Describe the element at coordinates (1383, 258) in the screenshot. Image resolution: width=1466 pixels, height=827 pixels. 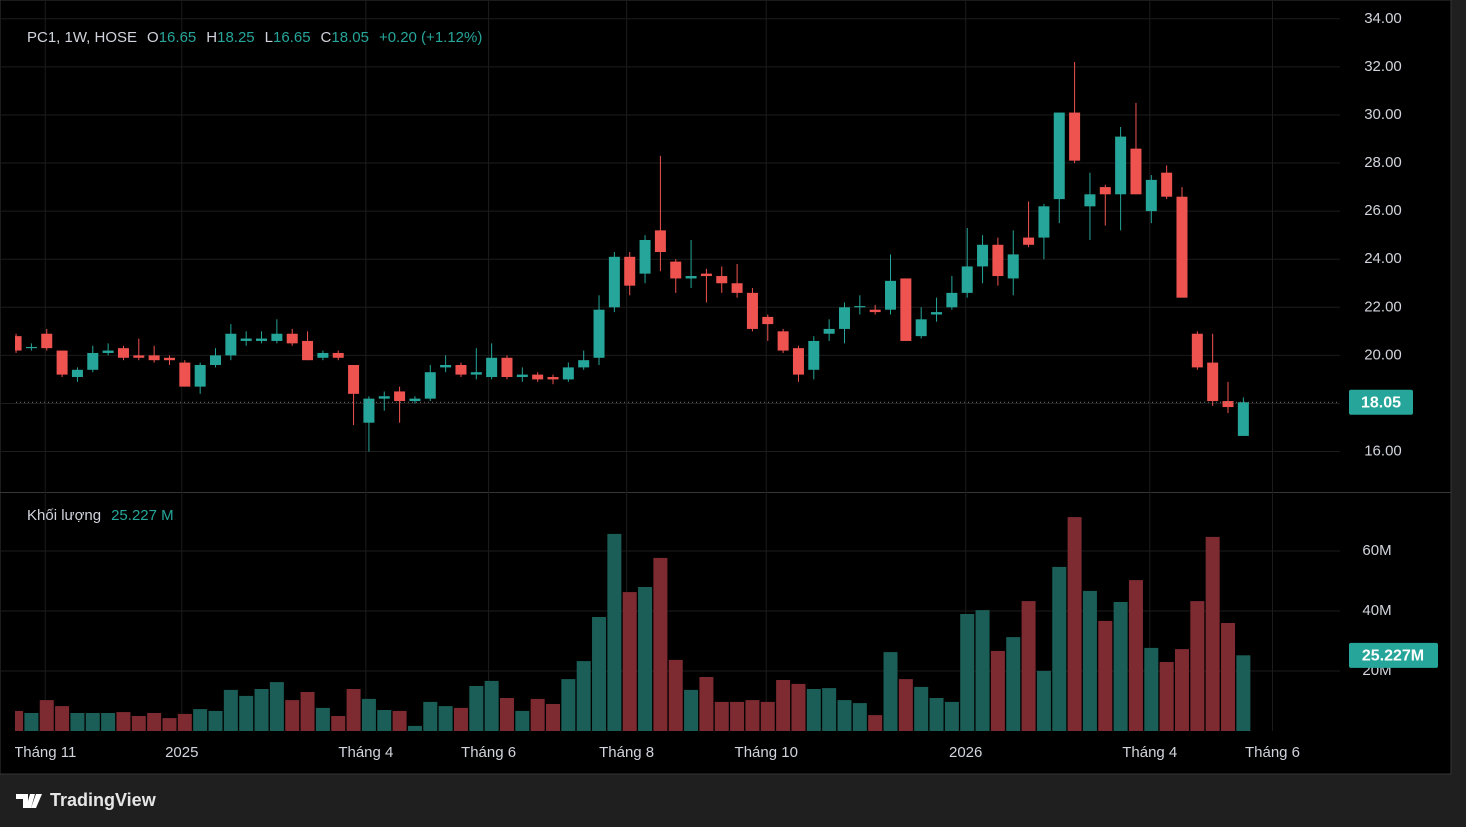
I see `y-tick-label: 24.00` at that location.